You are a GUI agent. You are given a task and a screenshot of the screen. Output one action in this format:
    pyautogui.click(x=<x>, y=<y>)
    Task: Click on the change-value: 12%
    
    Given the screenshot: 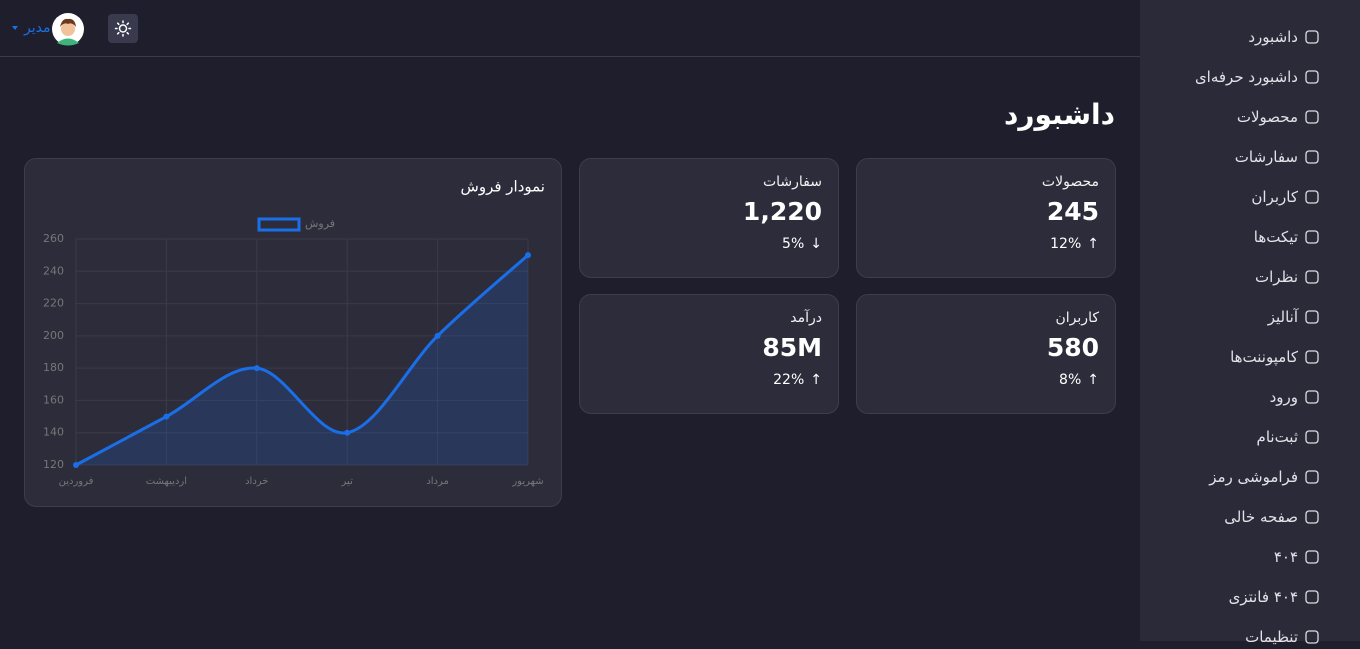 What is the action you would take?
    pyautogui.click(x=1066, y=244)
    